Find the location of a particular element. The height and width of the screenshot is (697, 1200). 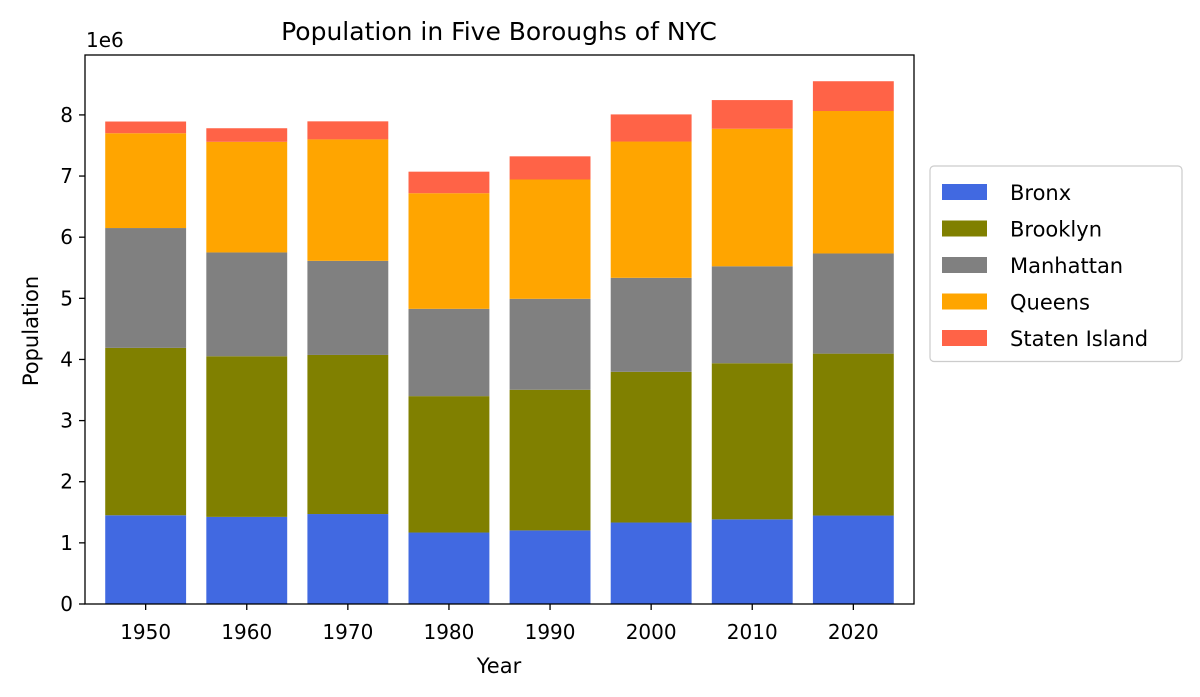

bar-staten-island-1970 is located at coordinates (348, 130).